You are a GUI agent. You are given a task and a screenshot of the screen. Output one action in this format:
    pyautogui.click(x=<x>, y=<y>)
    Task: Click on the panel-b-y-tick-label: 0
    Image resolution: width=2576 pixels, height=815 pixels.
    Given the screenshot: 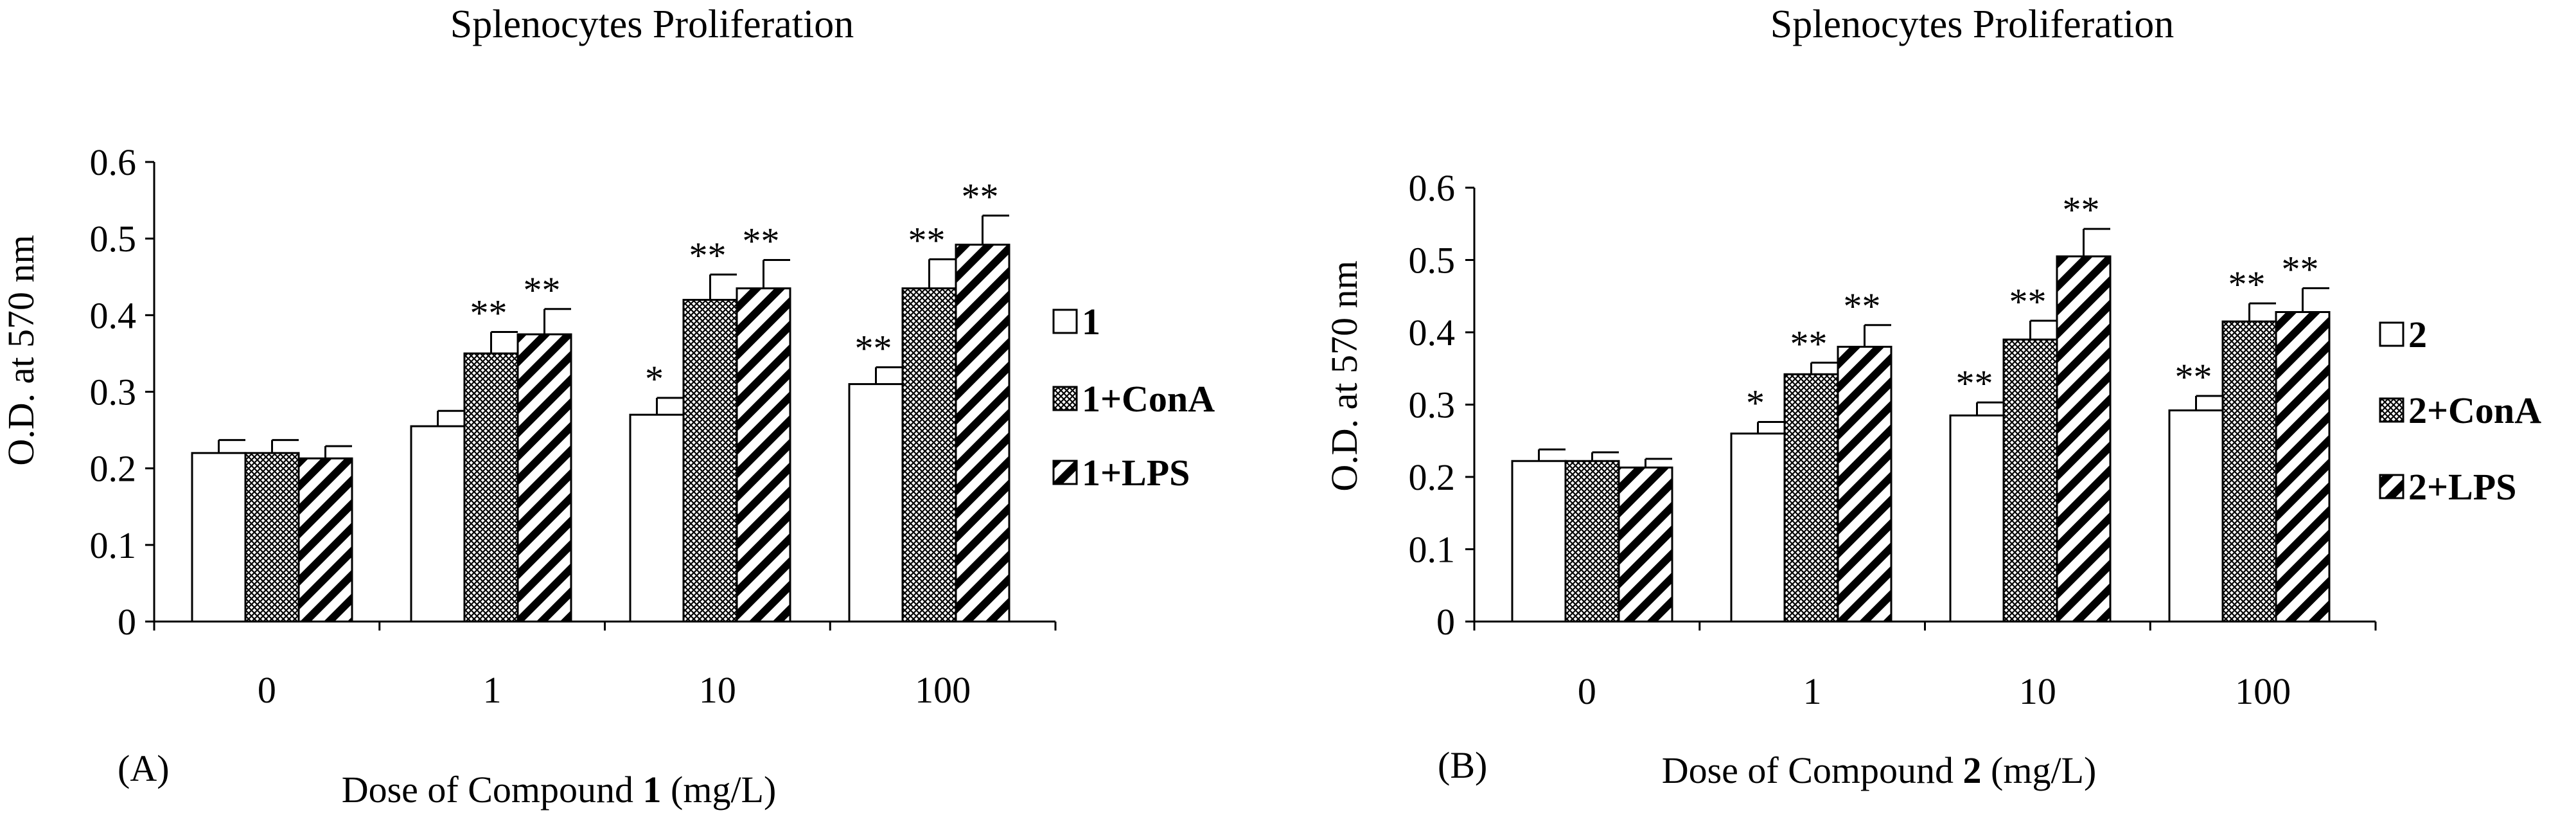 What is the action you would take?
    pyautogui.click(x=1445, y=622)
    